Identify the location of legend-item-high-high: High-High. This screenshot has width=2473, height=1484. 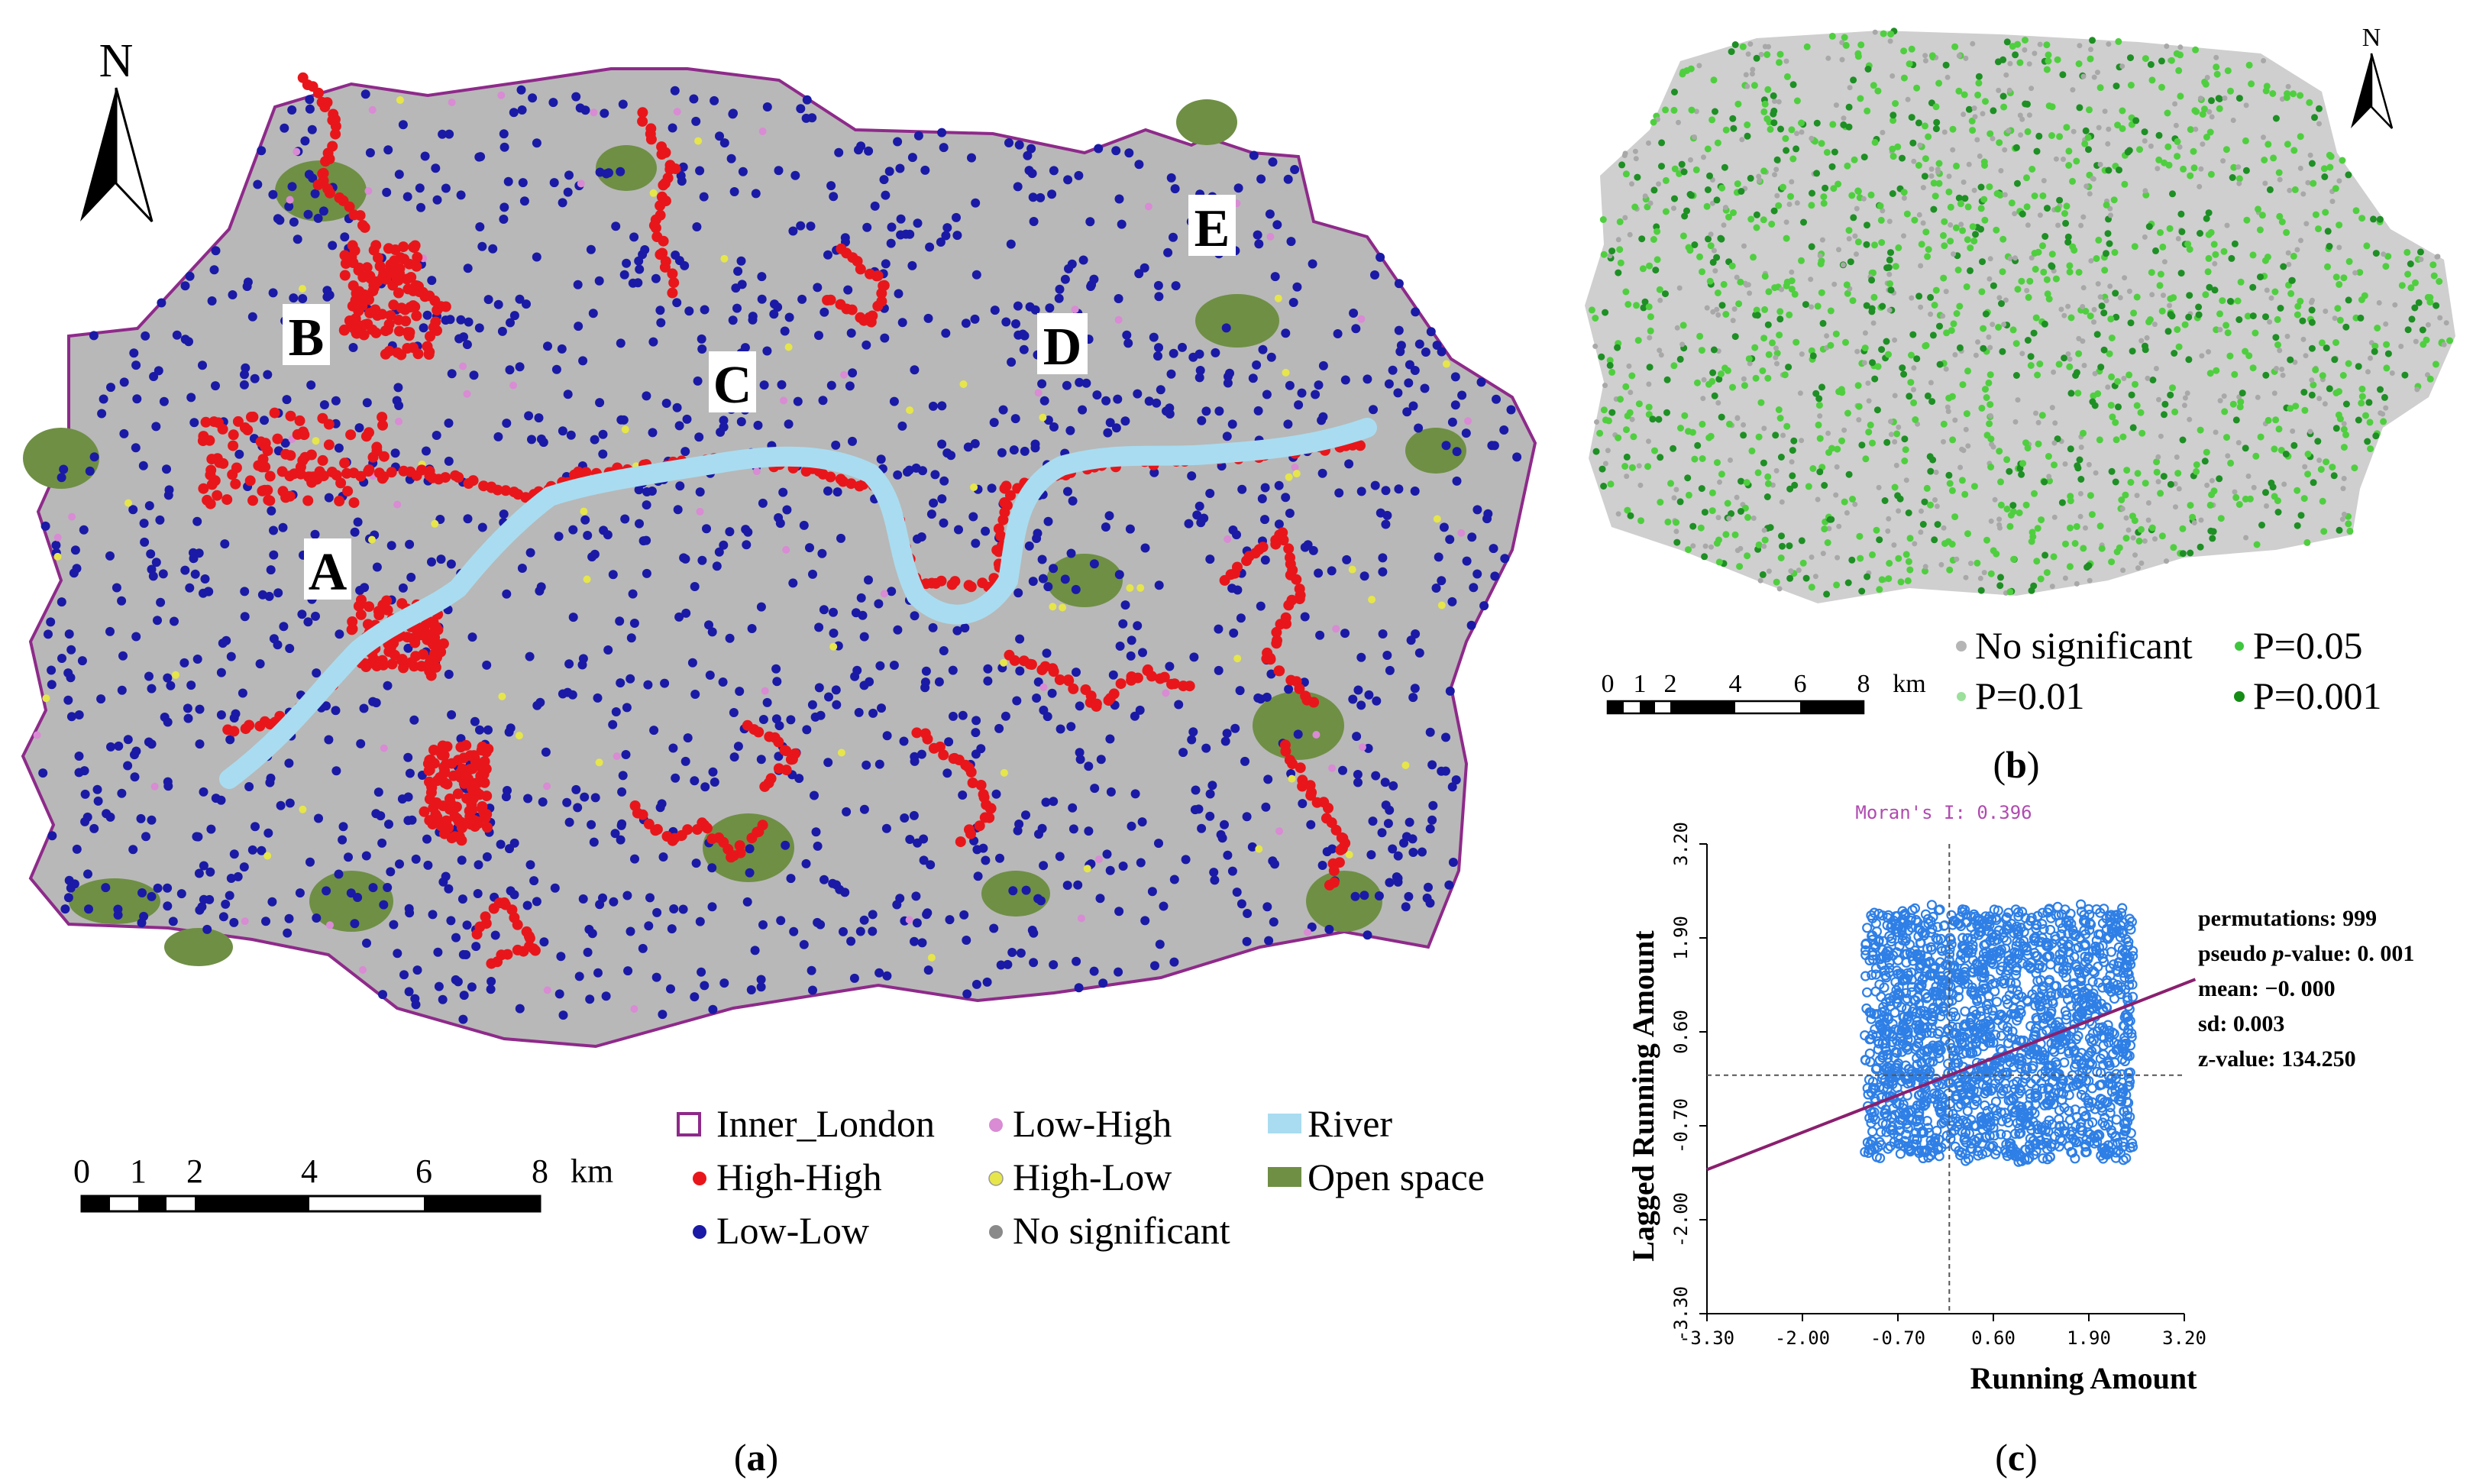
(787, 1177).